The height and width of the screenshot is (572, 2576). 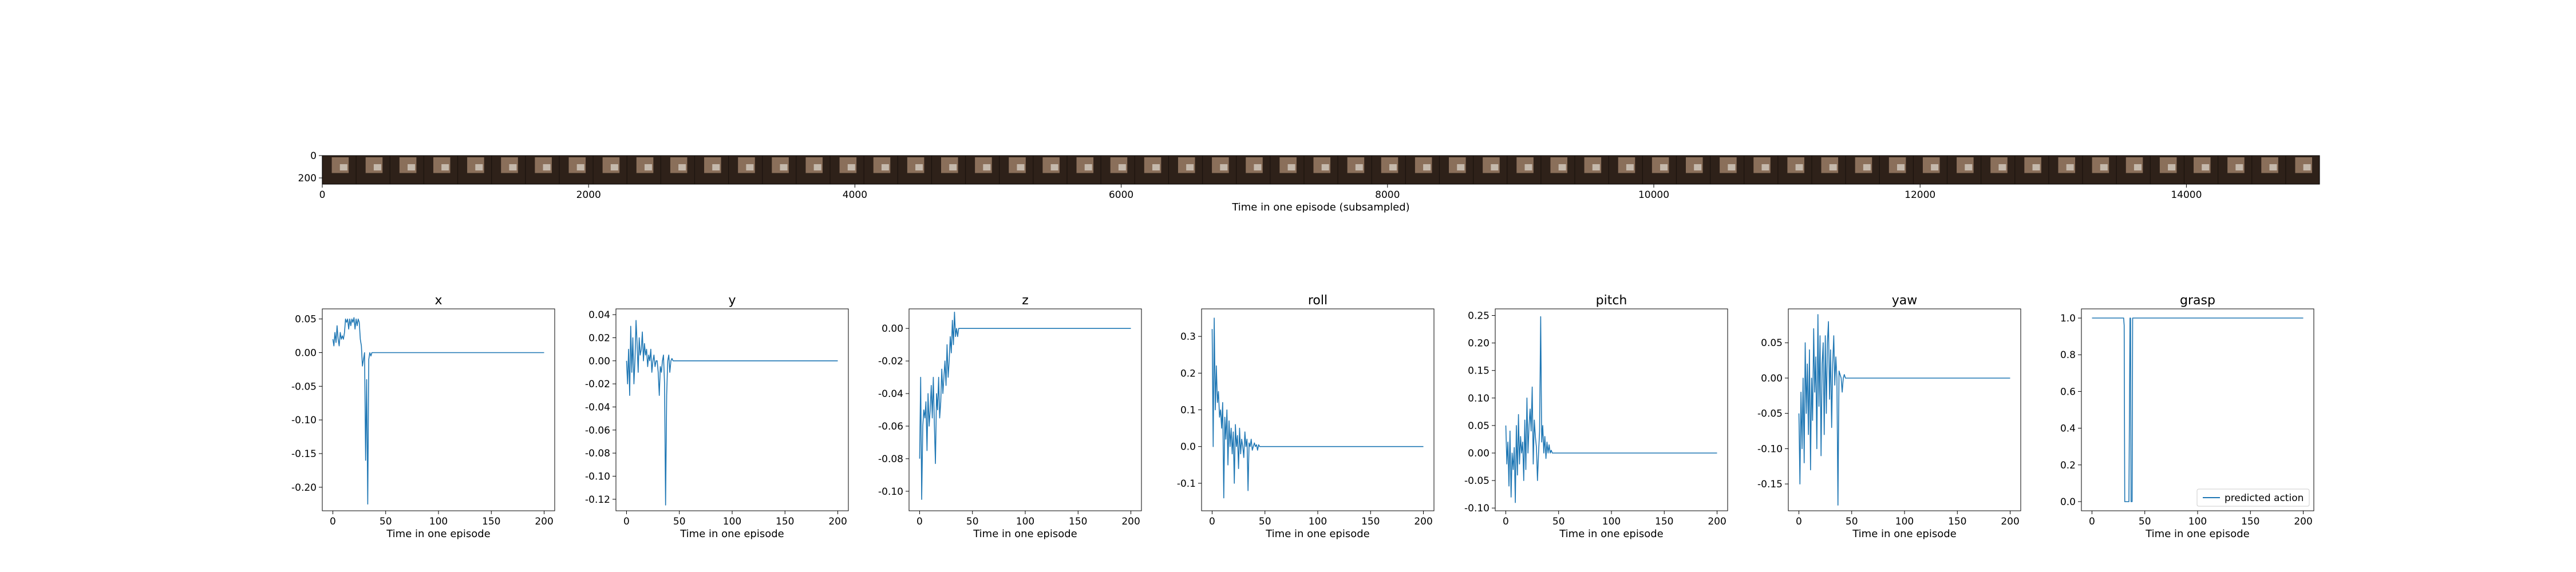 What do you see at coordinates (855, 195) in the screenshot?
I see `strip-x-tick-label: 4000` at bounding box center [855, 195].